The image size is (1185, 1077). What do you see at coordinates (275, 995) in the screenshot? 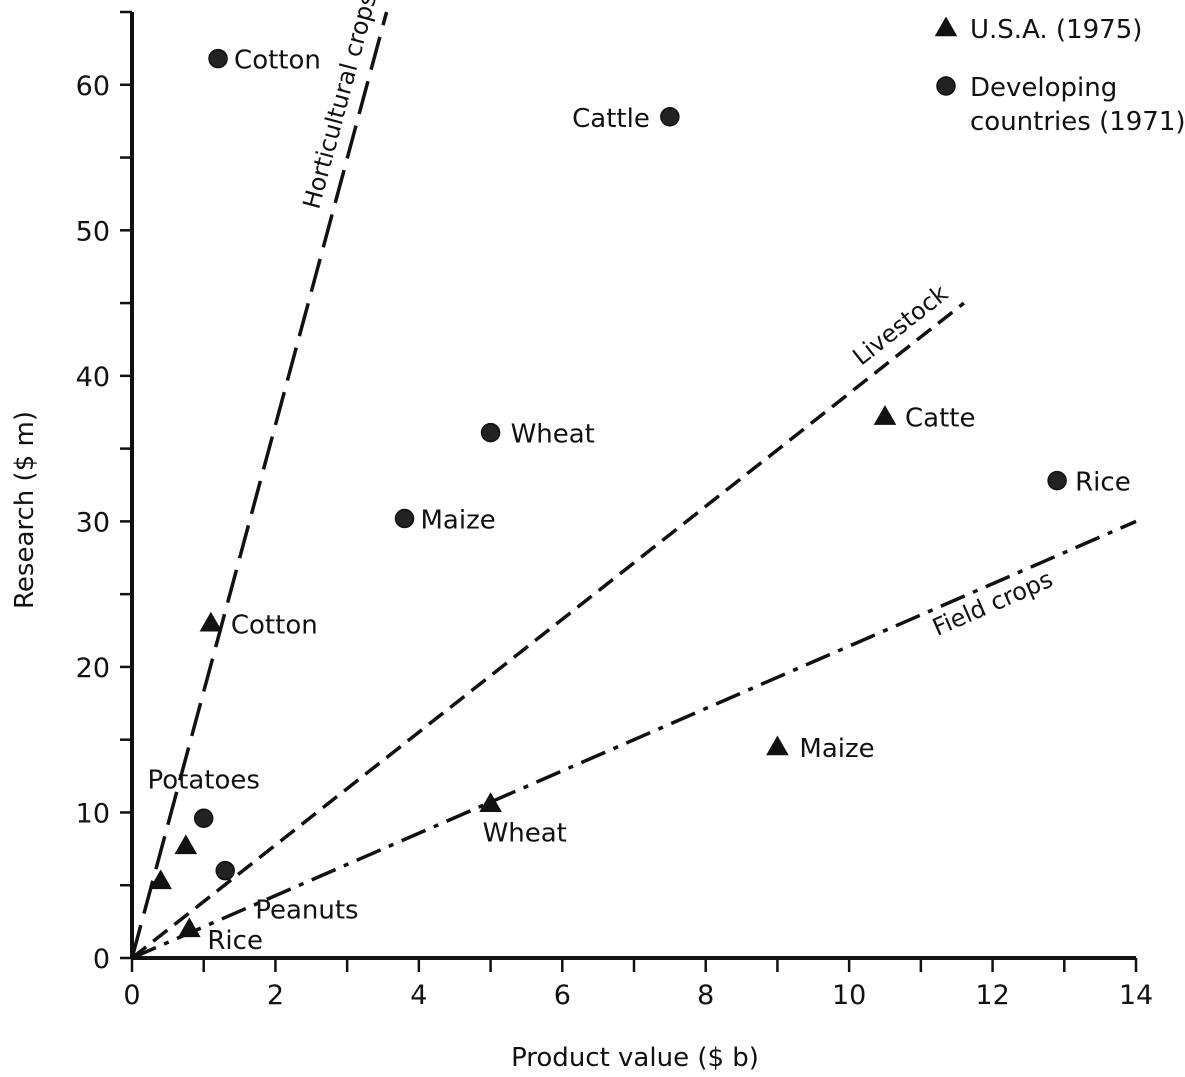
I see `x-tick-label: 2` at bounding box center [275, 995].